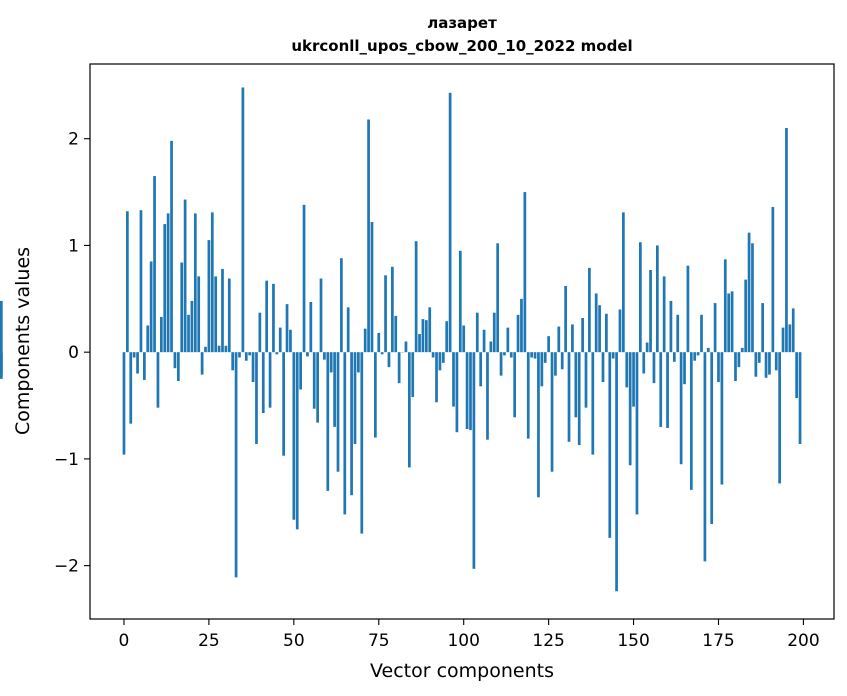 The width and height of the screenshot is (847, 696). I want to click on y-tick-label: 2, so click(73, 140).